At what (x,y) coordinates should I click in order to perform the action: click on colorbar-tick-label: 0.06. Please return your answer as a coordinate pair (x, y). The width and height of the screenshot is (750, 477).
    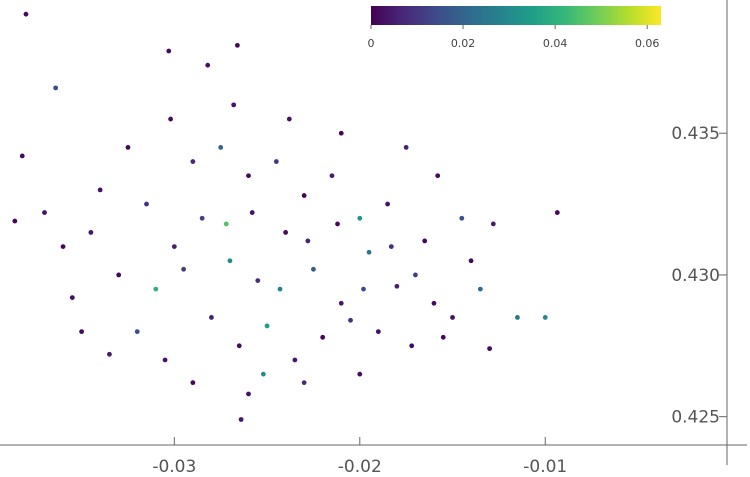
    Looking at the image, I should click on (647, 43).